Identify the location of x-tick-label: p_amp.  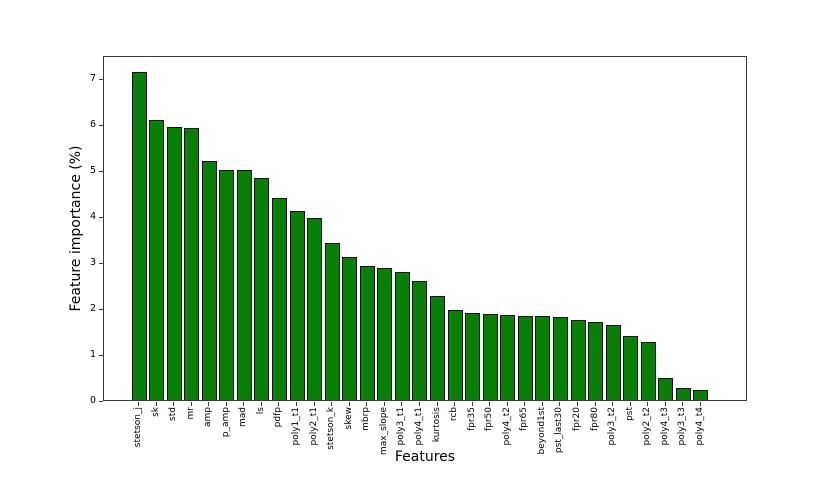
(225, 422).